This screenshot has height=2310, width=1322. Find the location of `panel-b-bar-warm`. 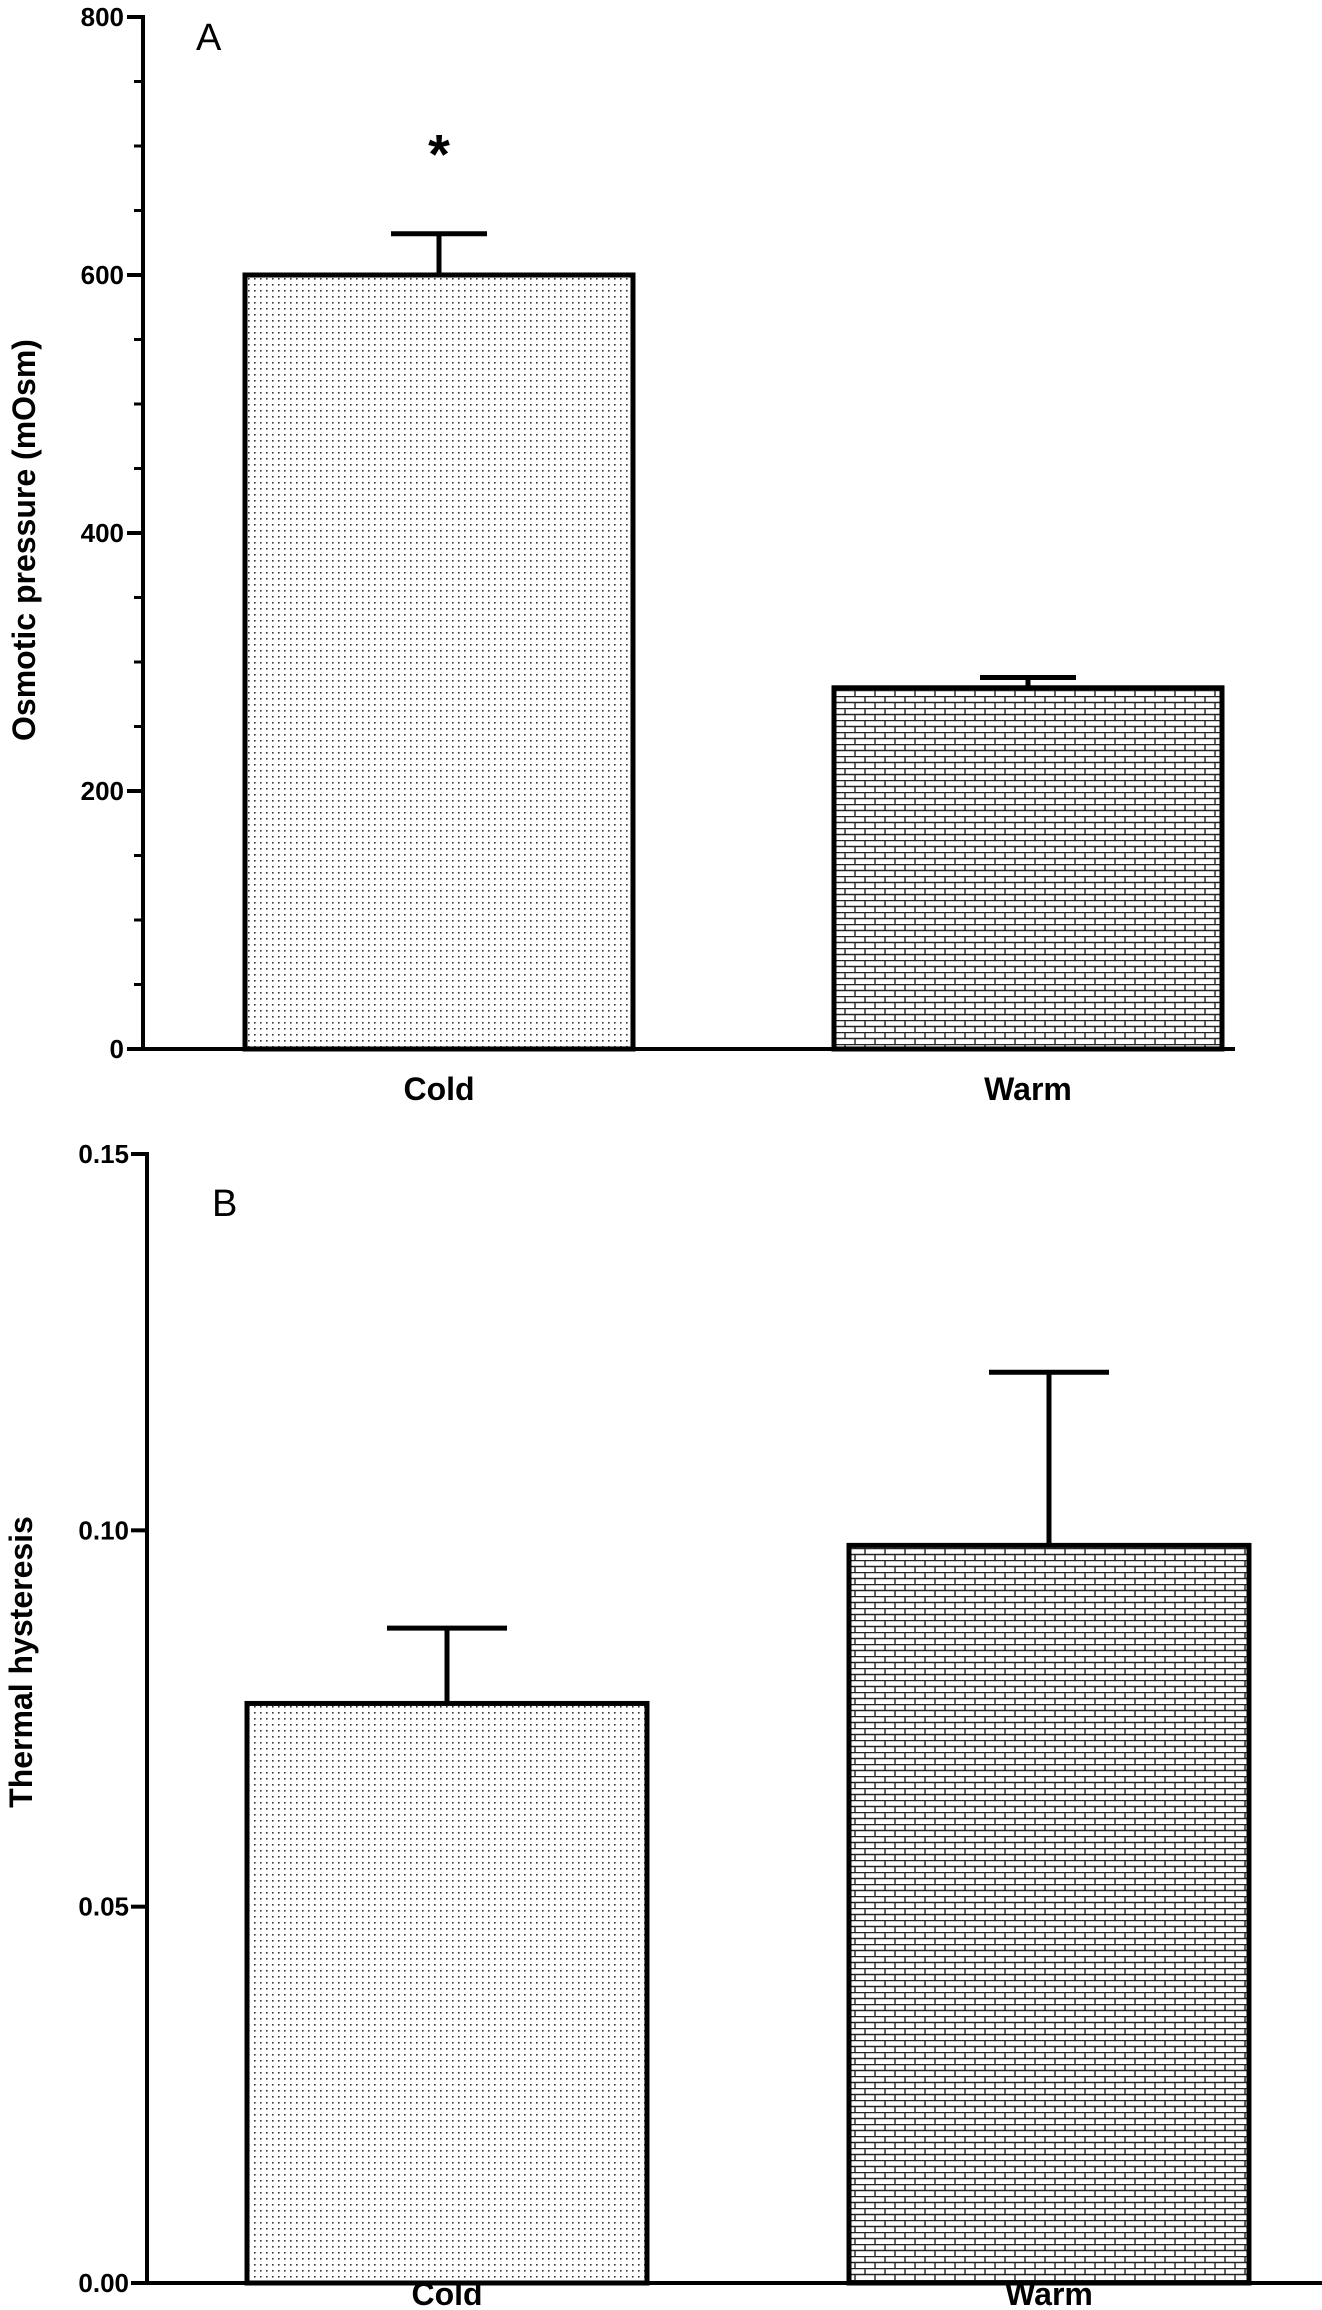

panel-b-bar-warm is located at coordinates (1049, 1914).